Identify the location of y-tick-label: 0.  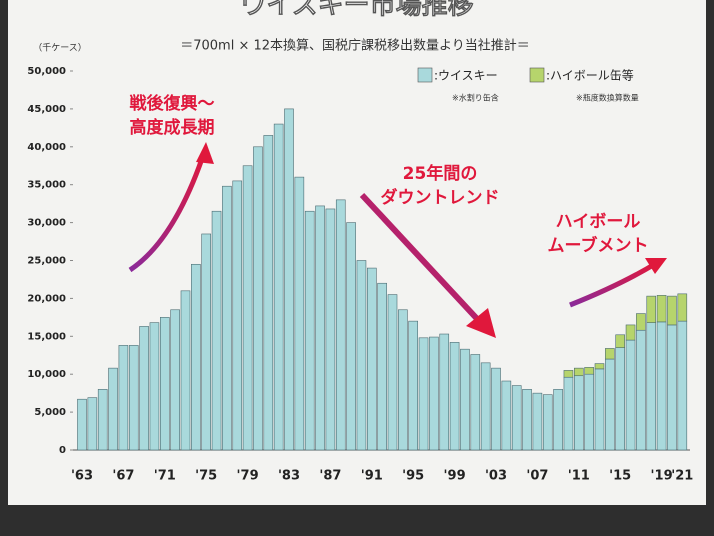
(62, 450).